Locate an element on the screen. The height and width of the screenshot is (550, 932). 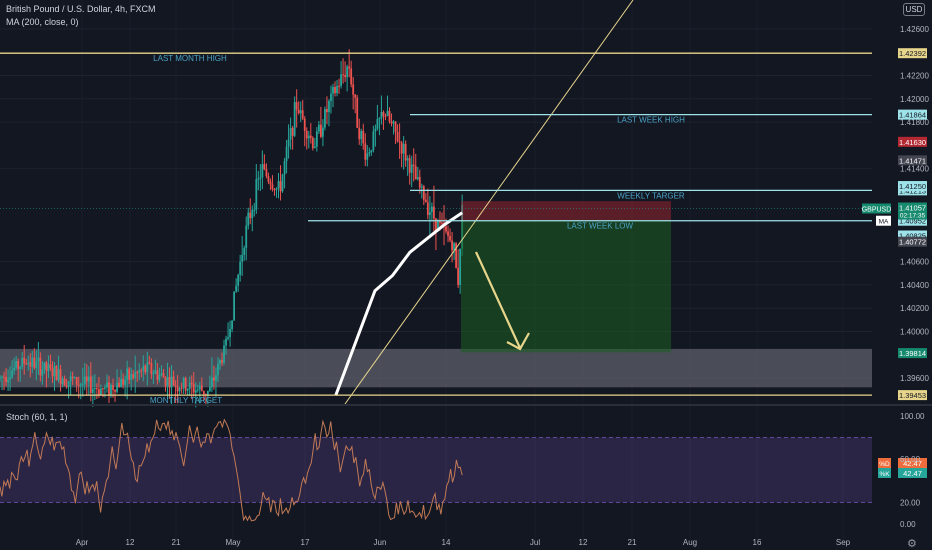
time-tick-label: 21 is located at coordinates (632, 542).